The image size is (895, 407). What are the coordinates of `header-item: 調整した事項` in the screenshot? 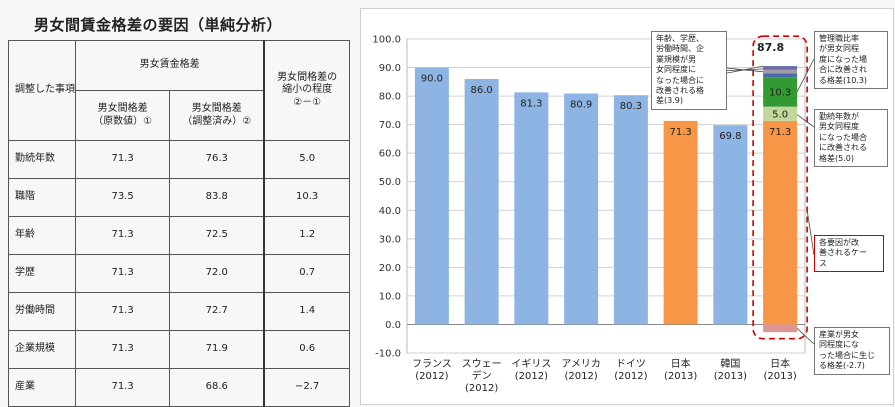 It's located at (42, 90).